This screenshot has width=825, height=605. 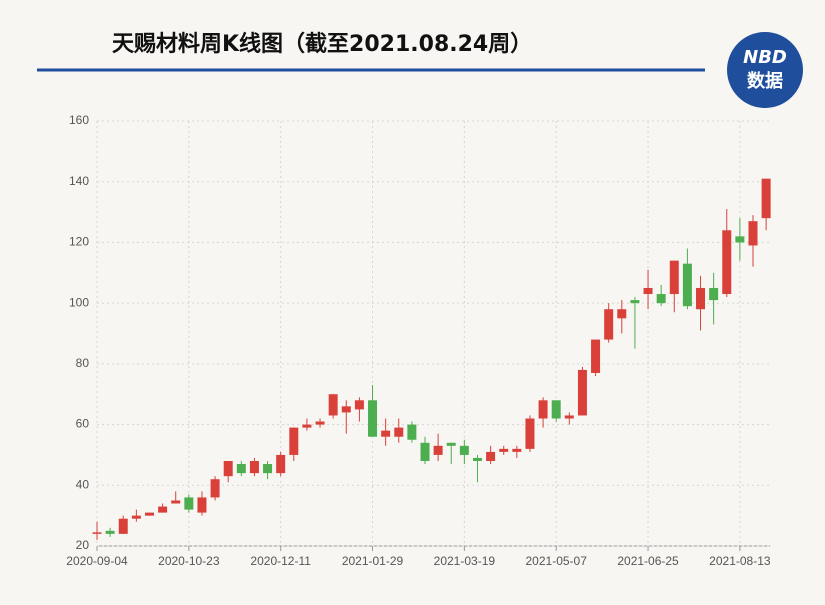 What do you see at coordinates (465, 561) in the screenshot?
I see `x-tick-label: 2021-03-19` at bounding box center [465, 561].